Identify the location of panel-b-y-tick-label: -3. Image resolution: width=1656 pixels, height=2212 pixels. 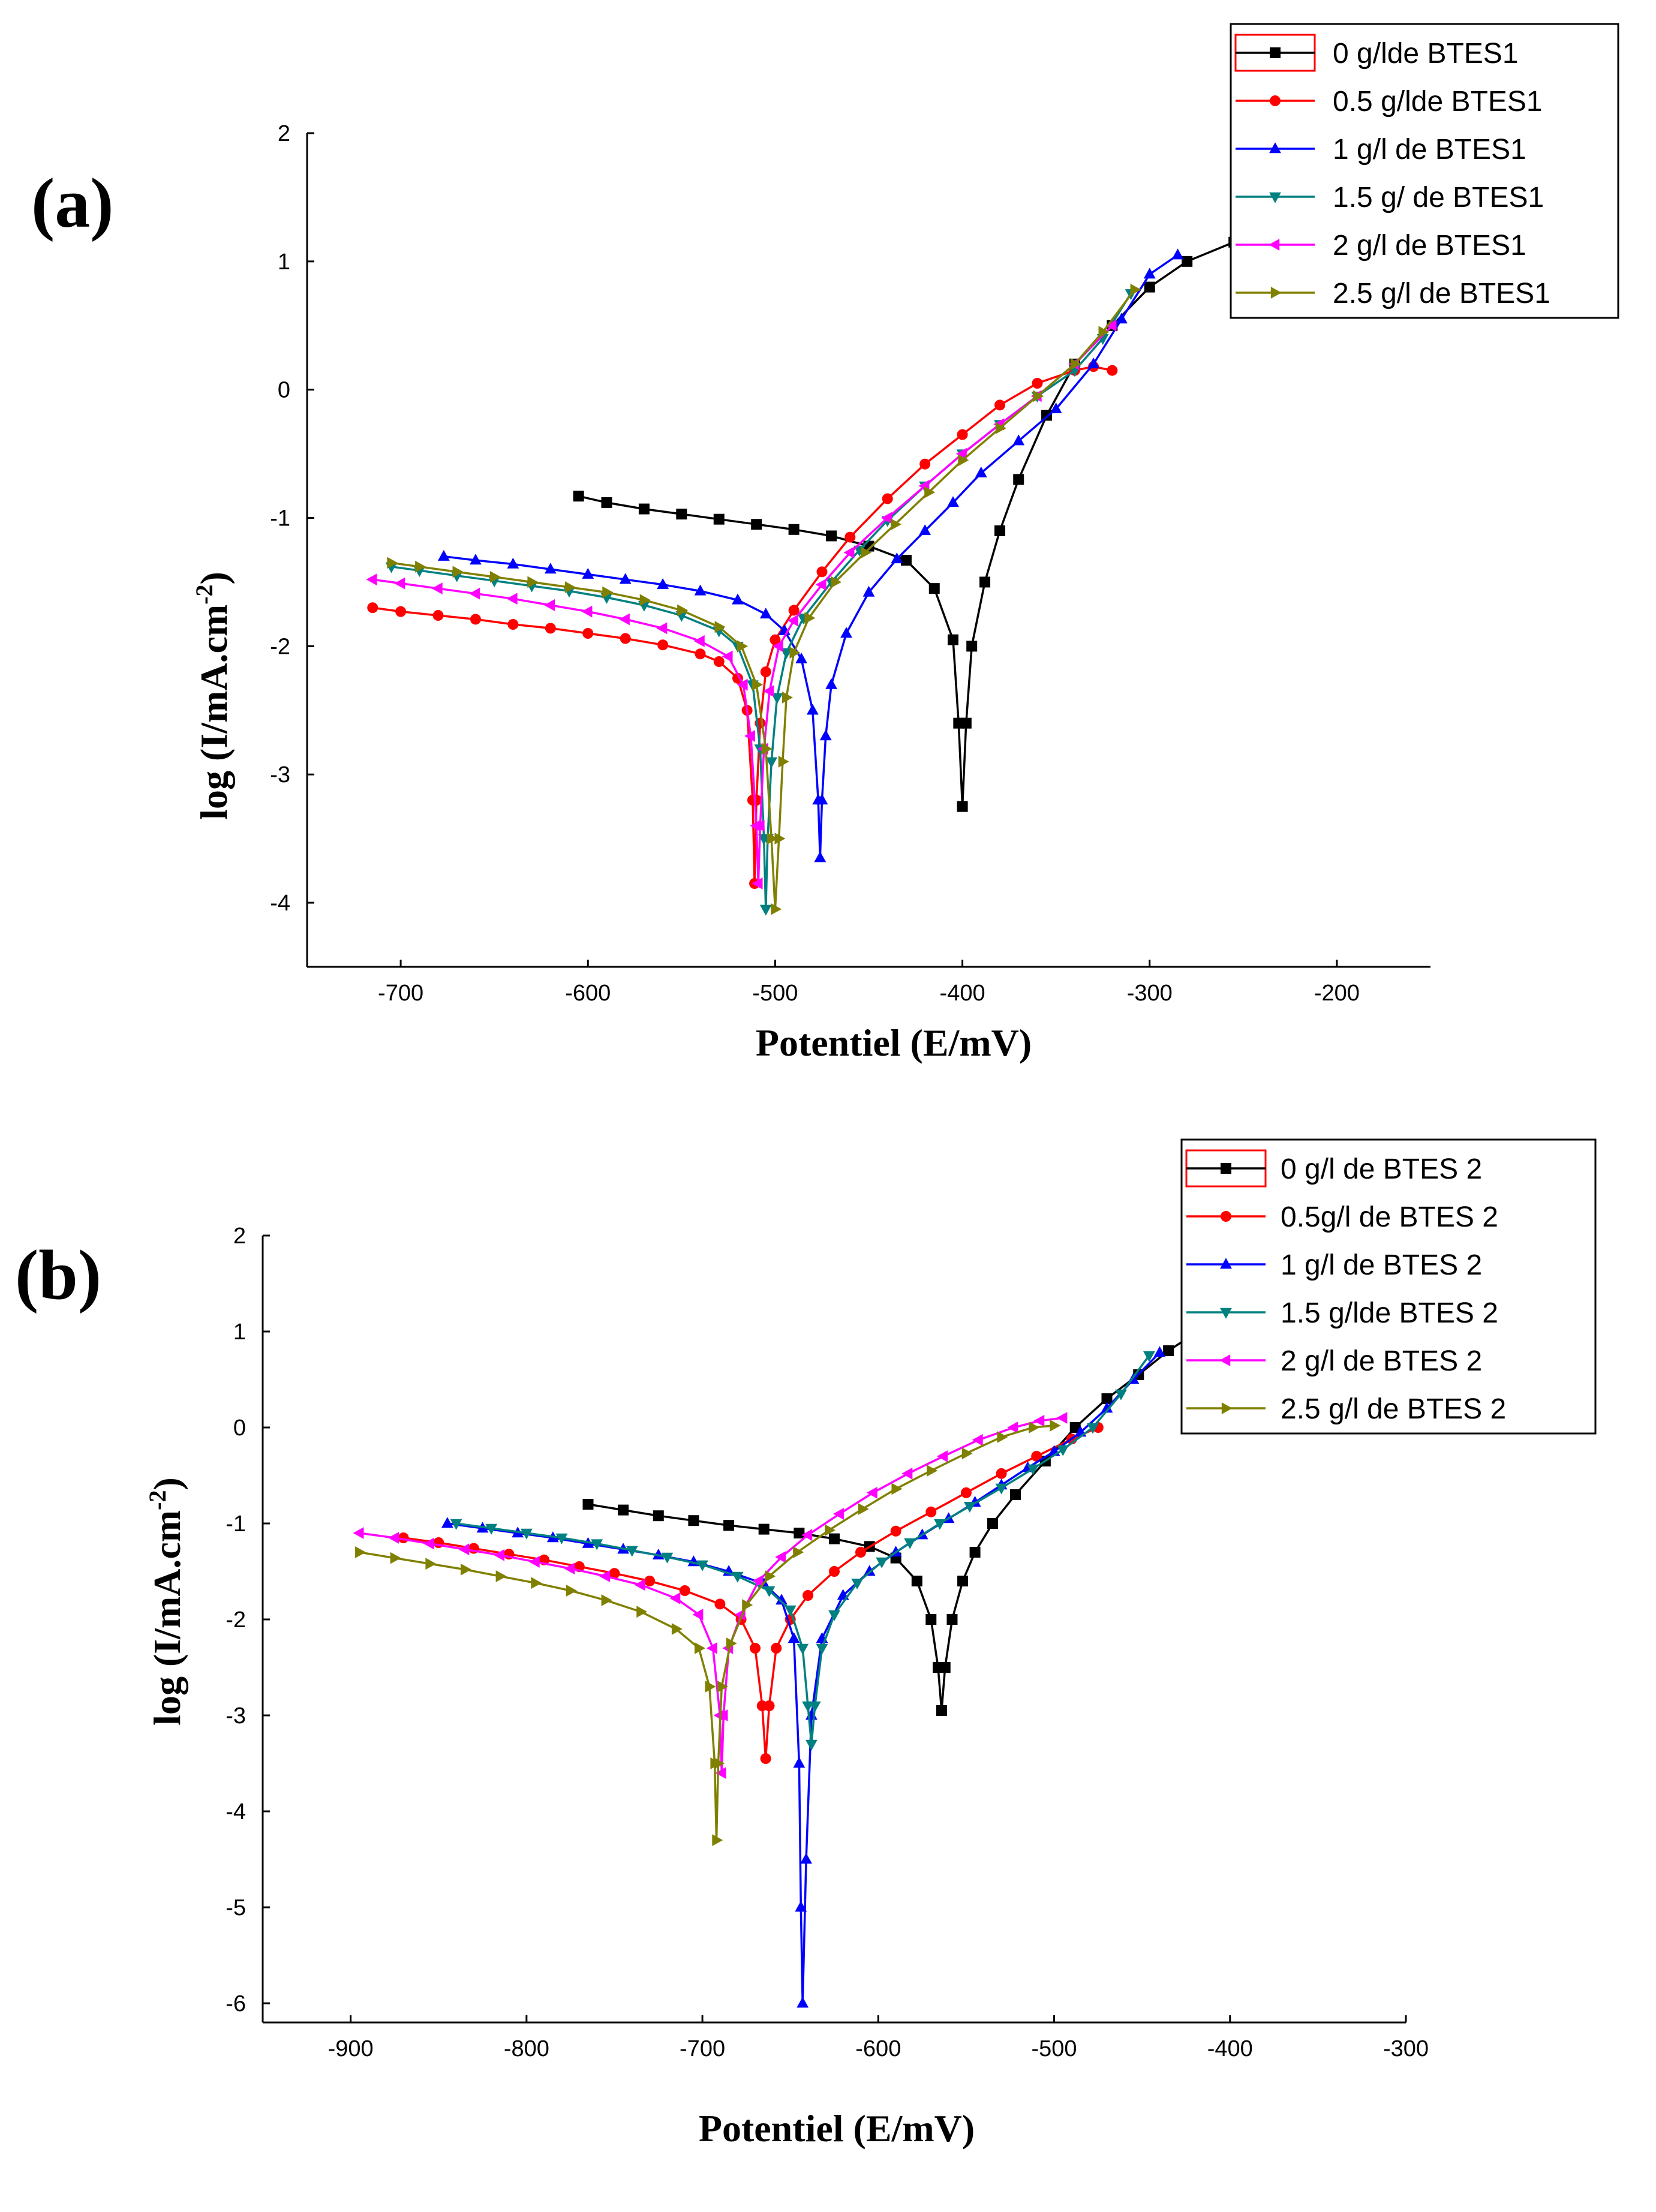
(236, 1716).